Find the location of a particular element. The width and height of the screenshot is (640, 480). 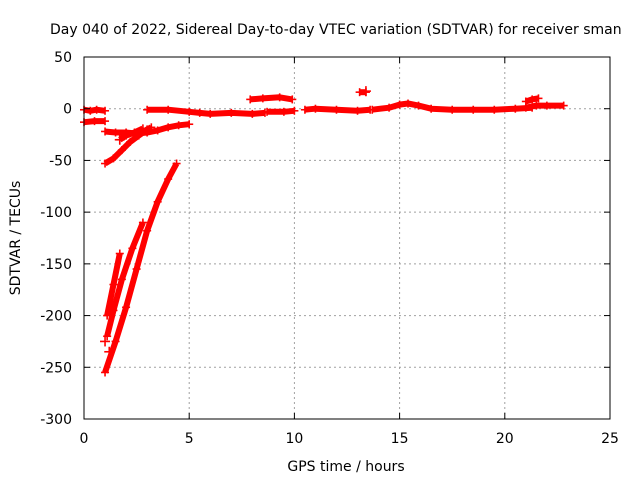

series-arc-rise-a is located at coordinates (544, 106).